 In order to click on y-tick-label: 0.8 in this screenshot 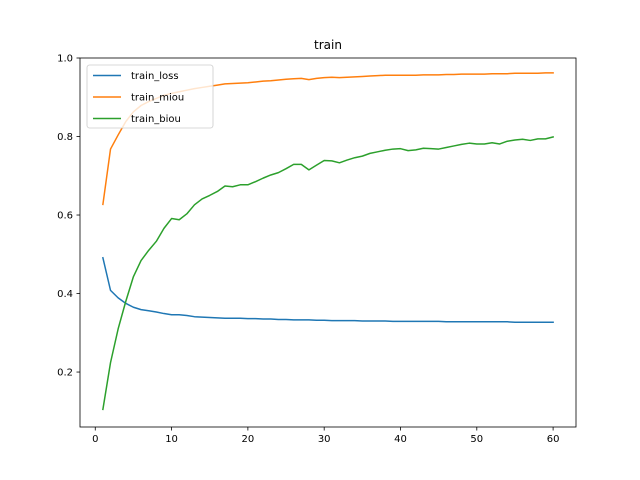, I will do `click(65, 137)`.